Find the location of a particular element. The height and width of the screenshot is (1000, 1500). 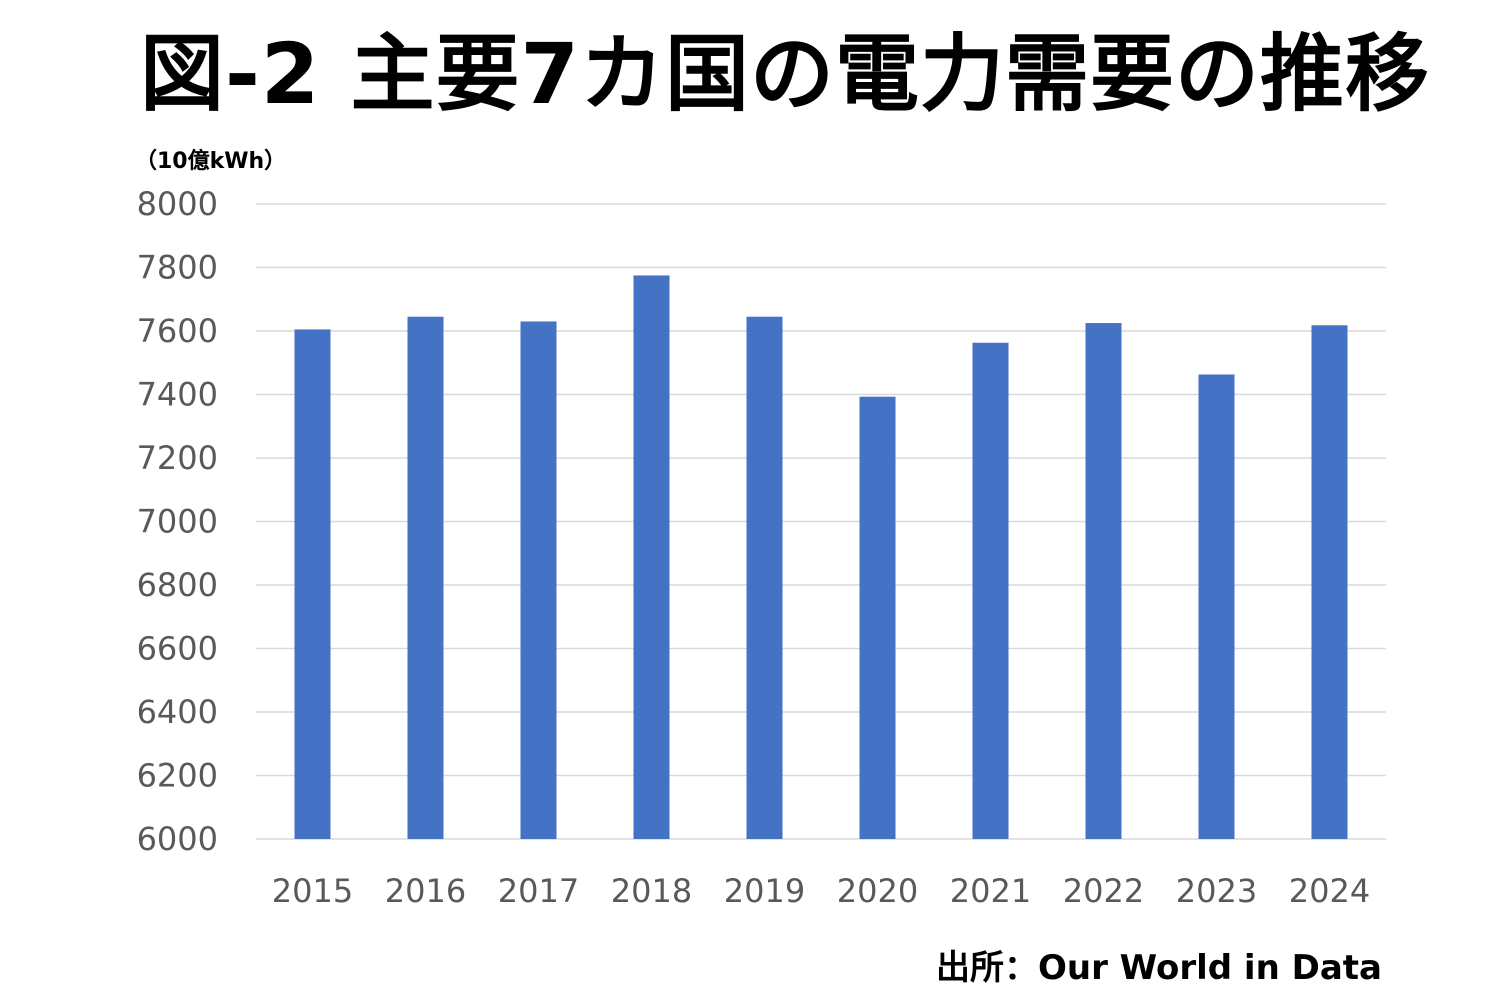

bar-2015 is located at coordinates (312, 584).